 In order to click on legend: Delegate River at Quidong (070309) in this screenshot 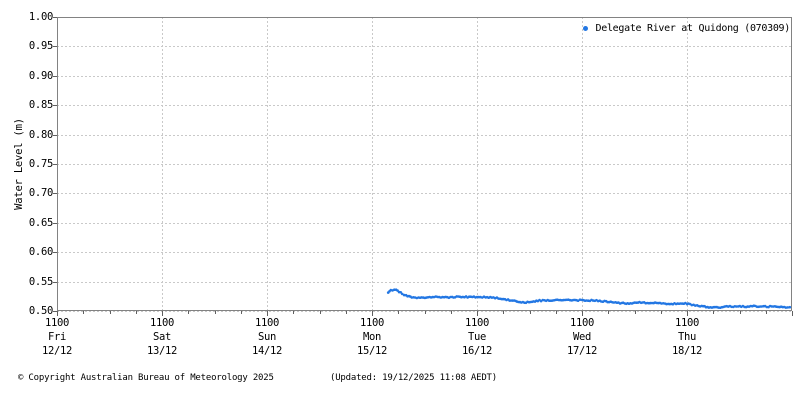, I will do `click(686, 28)`.